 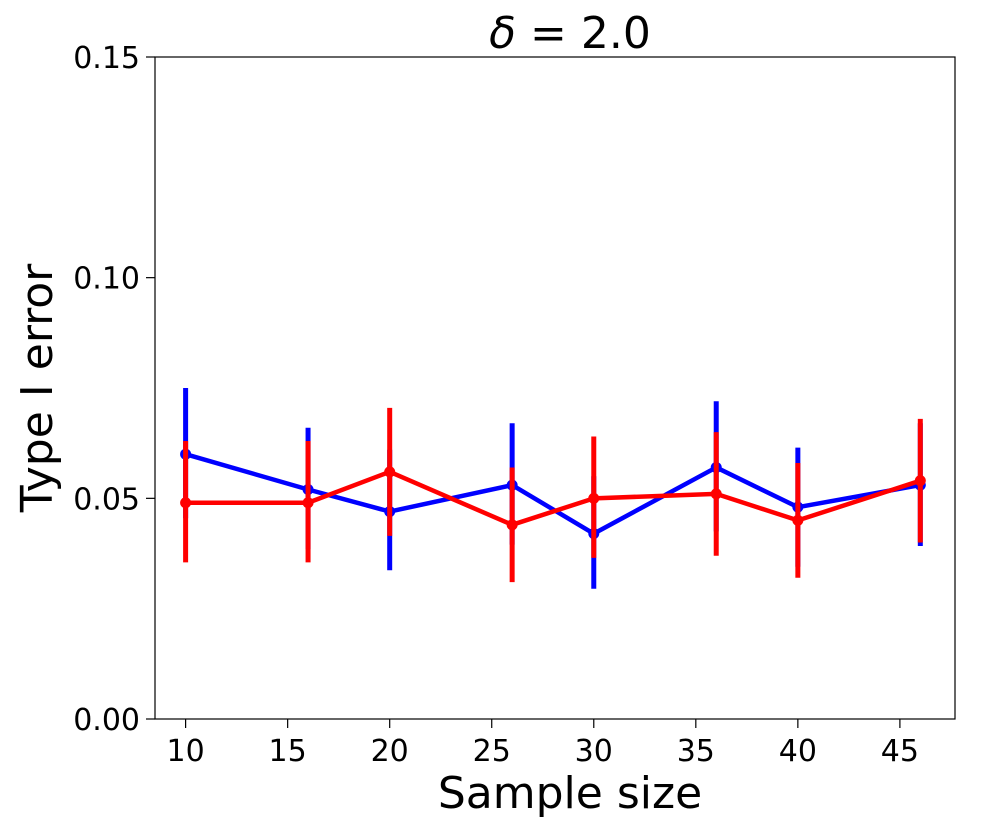 I want to click on x-tick-label: 40, so click(x=798, y=751).